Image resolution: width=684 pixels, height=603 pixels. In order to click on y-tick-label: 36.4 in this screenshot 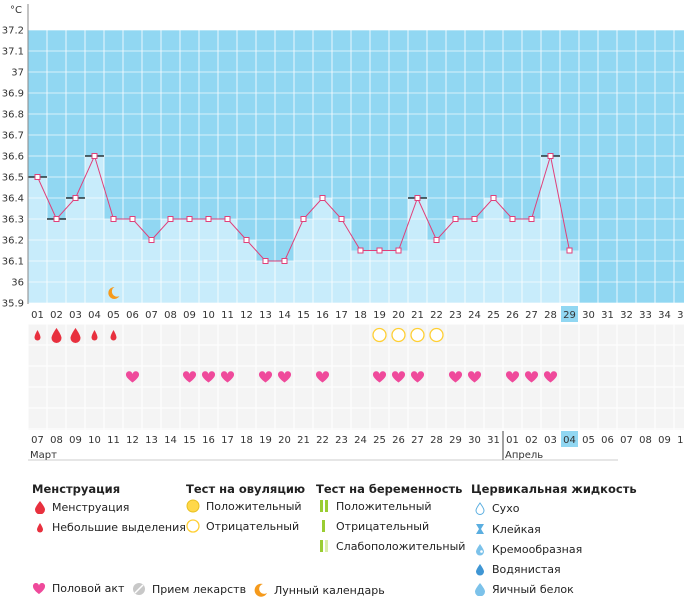, I will do `click(13, 199)`.